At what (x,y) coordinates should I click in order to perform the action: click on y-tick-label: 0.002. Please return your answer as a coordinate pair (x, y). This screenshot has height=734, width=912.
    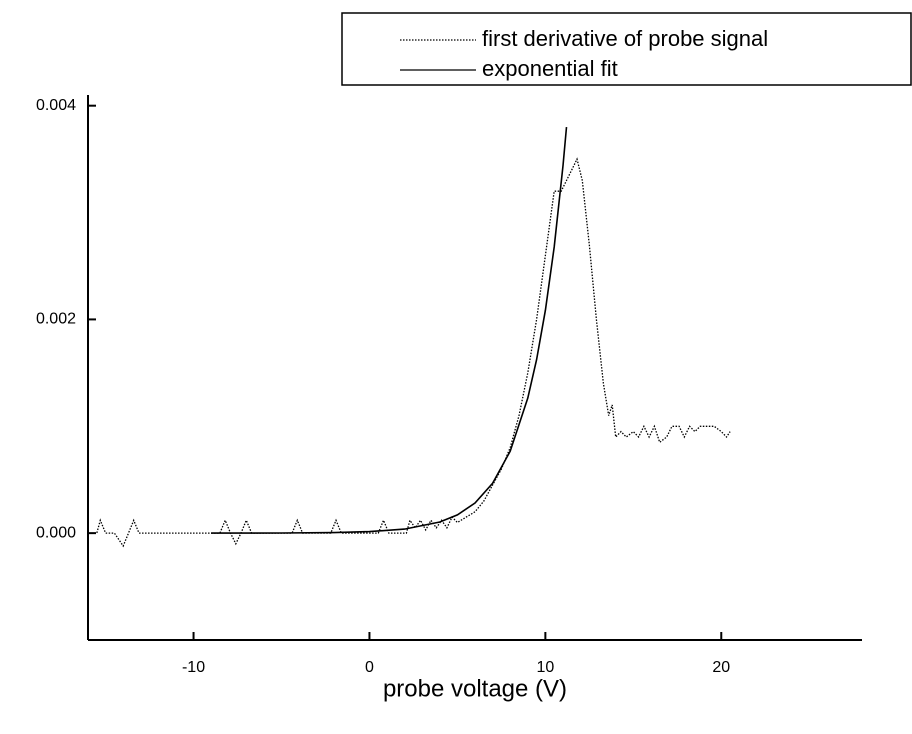
    Looking at the image, I should click on (56, 319).